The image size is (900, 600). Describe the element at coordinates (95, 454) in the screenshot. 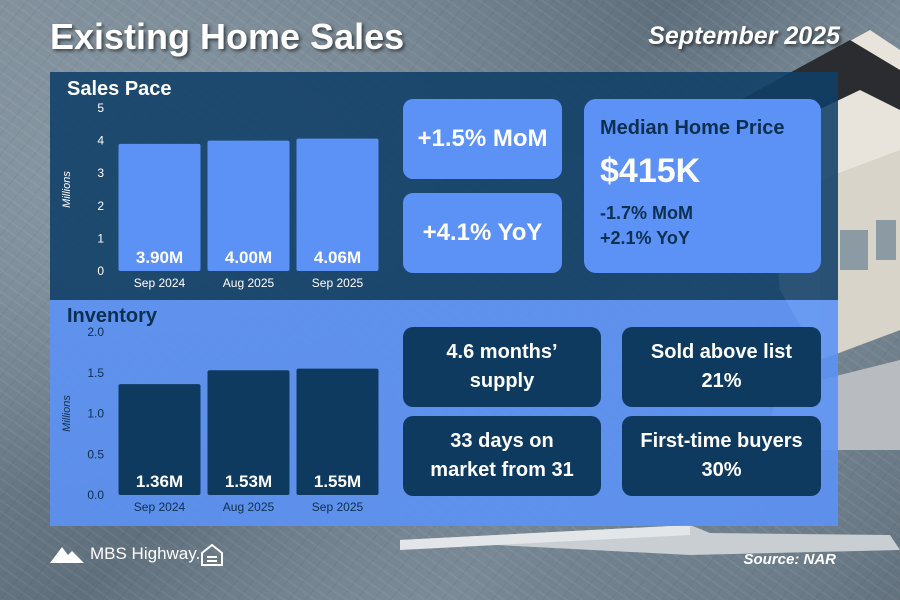

I see `inventory-y-tick-label: 0.5` at that location.